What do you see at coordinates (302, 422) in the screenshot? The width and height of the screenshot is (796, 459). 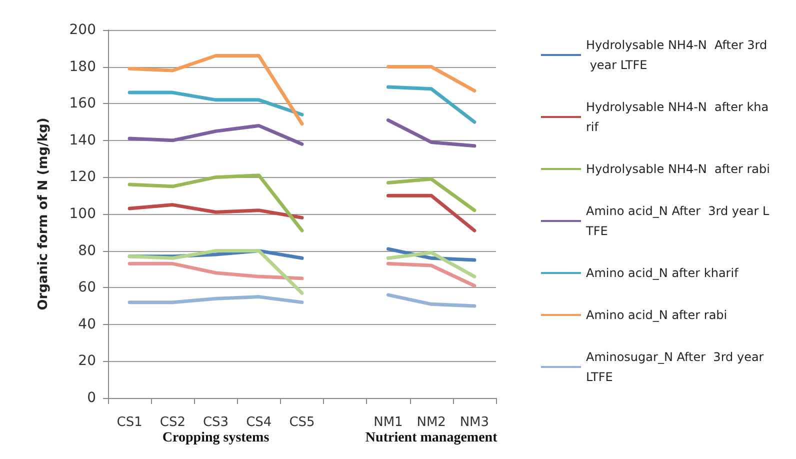 I see `x-tick-label: CS5` at bounding box center [302, 422].